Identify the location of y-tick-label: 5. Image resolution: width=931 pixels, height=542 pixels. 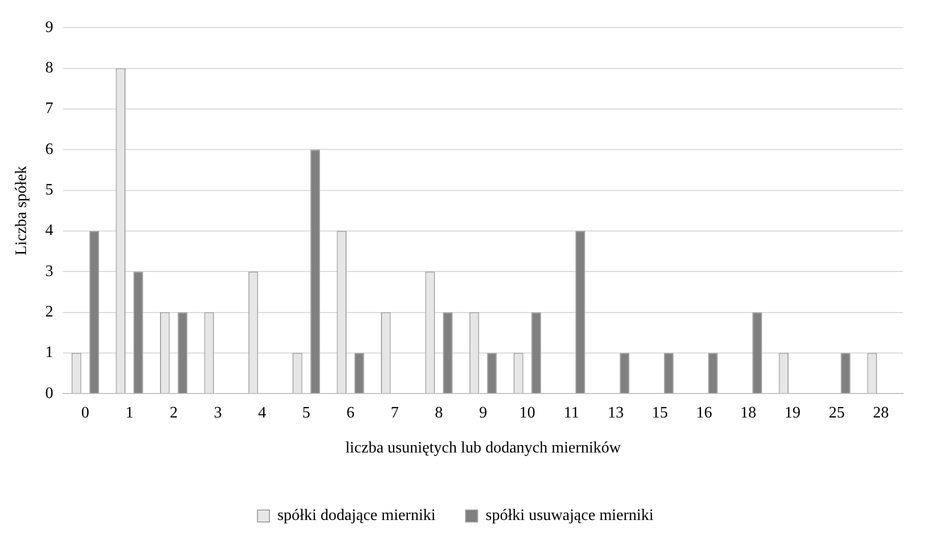
(49, 189).